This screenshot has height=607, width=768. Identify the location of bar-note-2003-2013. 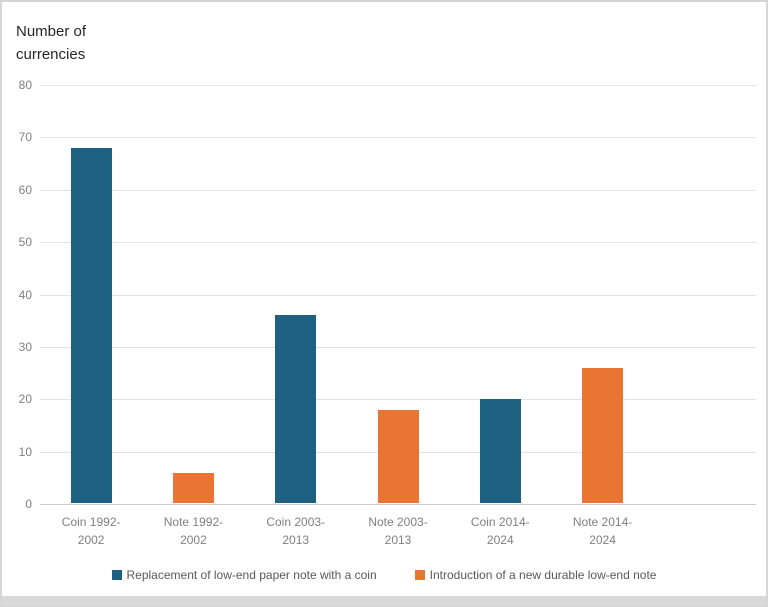
(398, 456).